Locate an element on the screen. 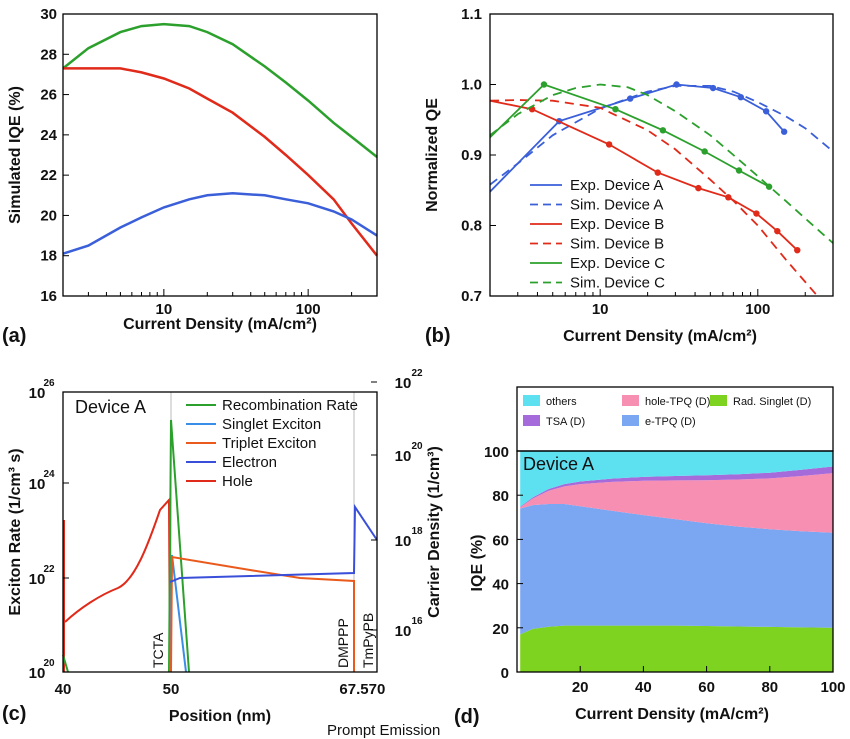 The width and height of the screenshot is (850, 739). y-tick-exponent: 20 is located at coordinates (49, 663).